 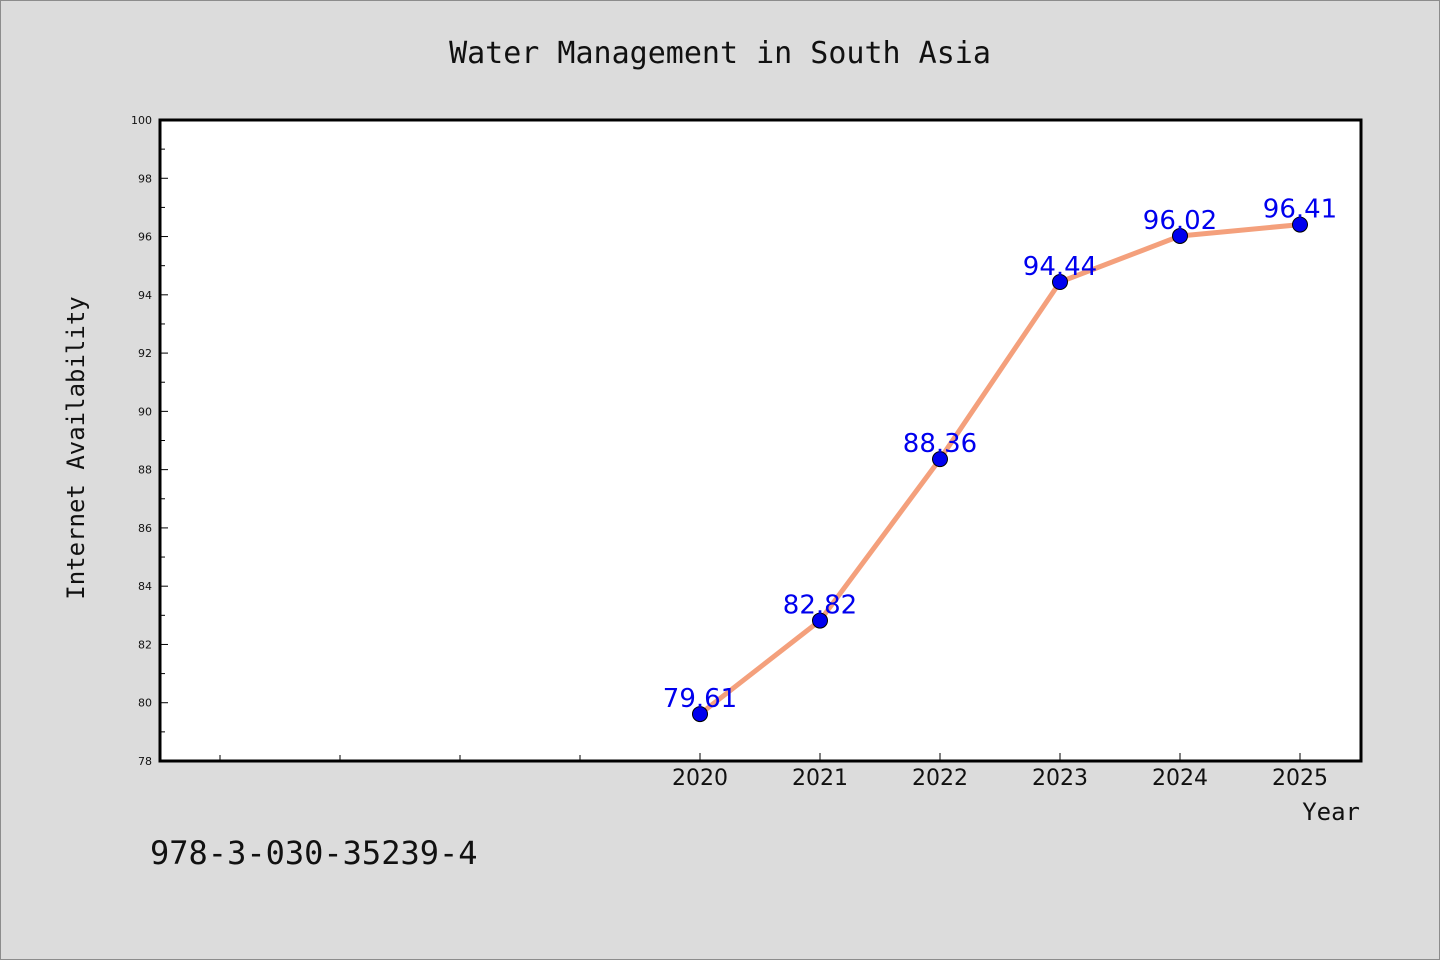 I want to click on x-axis-label: Year, so click(x=1331, y=812).